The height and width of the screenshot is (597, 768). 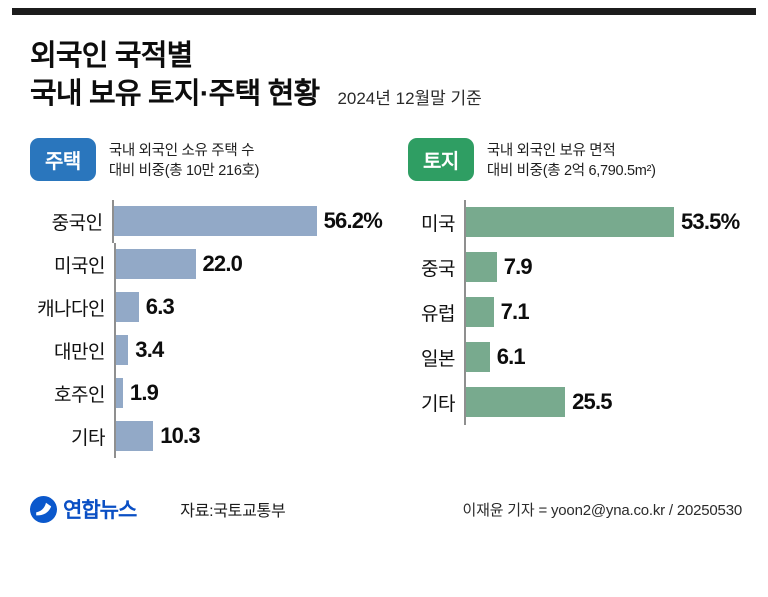 I want to click on value-label: 56.2%, so click(x=353, y=221).